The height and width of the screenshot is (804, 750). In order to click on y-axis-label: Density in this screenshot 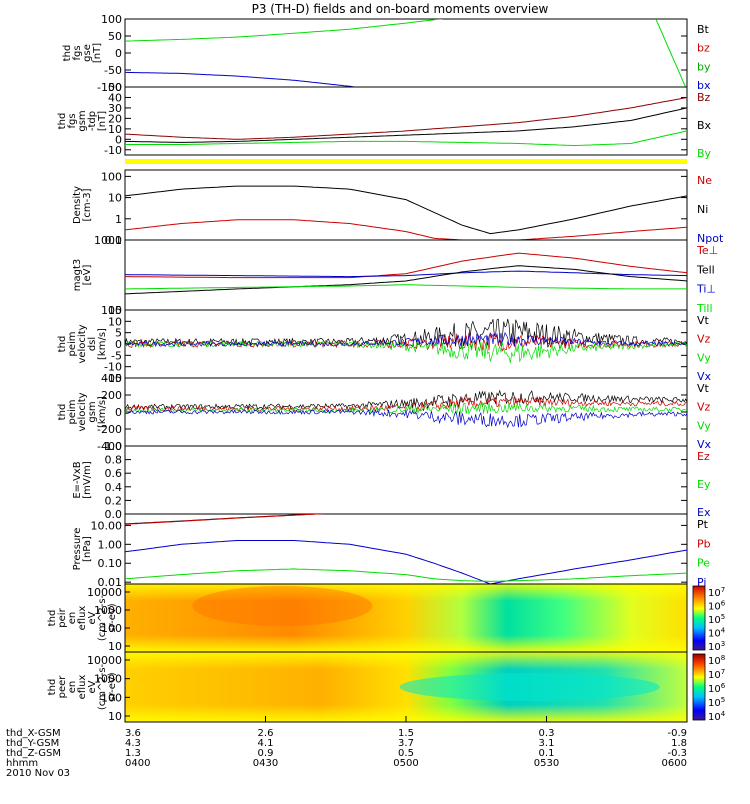, I will do `click(77, 205)`.